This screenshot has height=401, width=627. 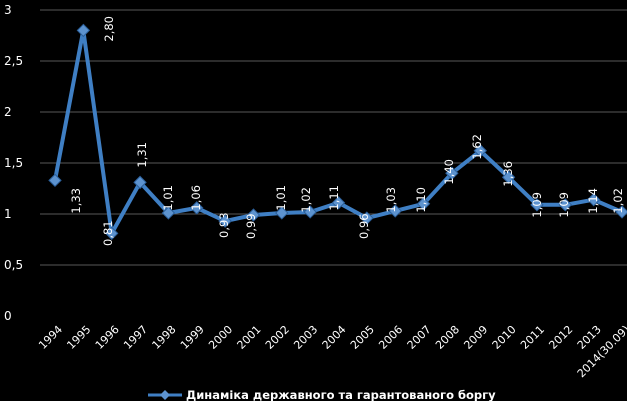 I want to click on data-label: 1,33, so click(x=76, y=201).